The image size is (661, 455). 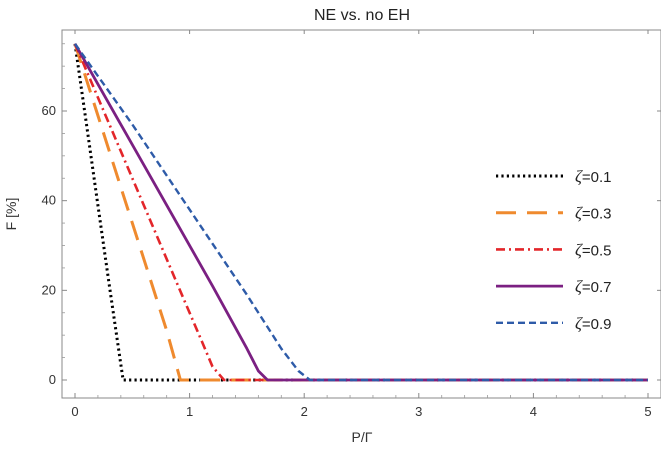 I want to click on legend-value: =0.9, so click(x=597, y=324).